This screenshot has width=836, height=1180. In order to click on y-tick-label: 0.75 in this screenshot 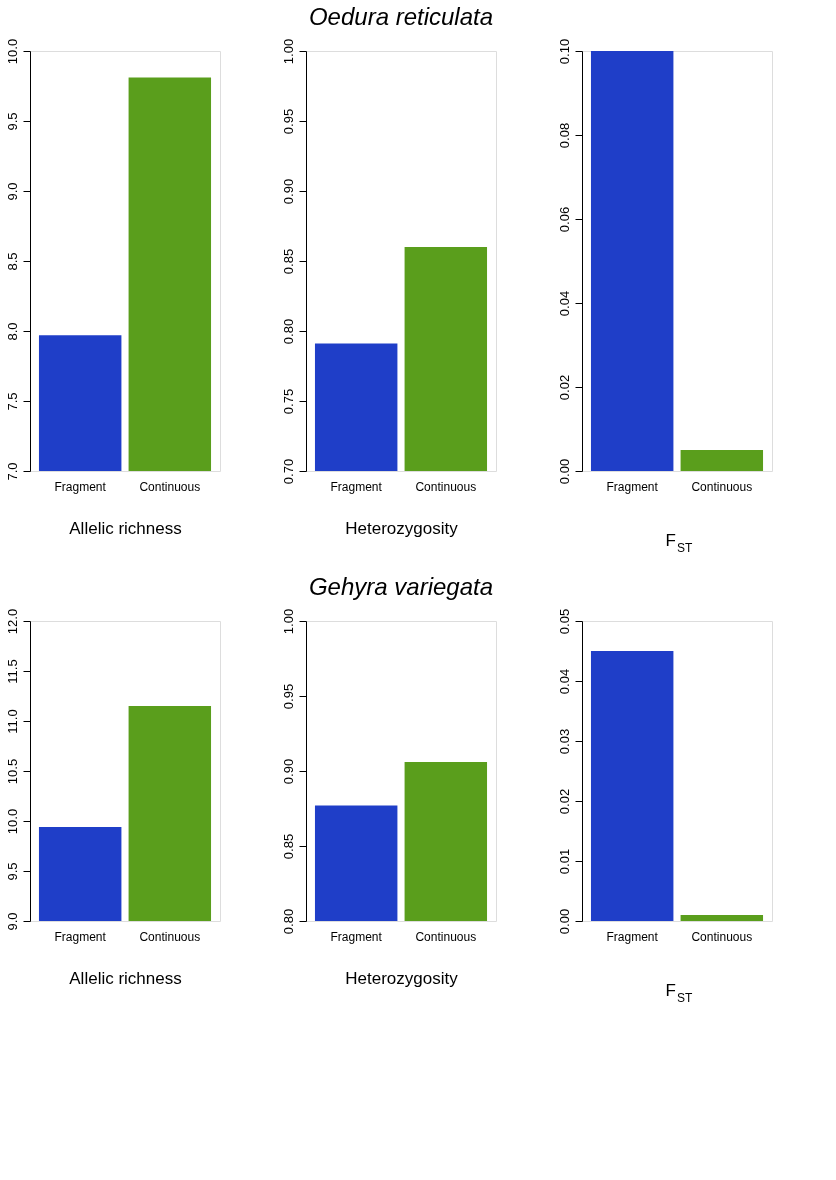, I will do `click(288, 401)`.